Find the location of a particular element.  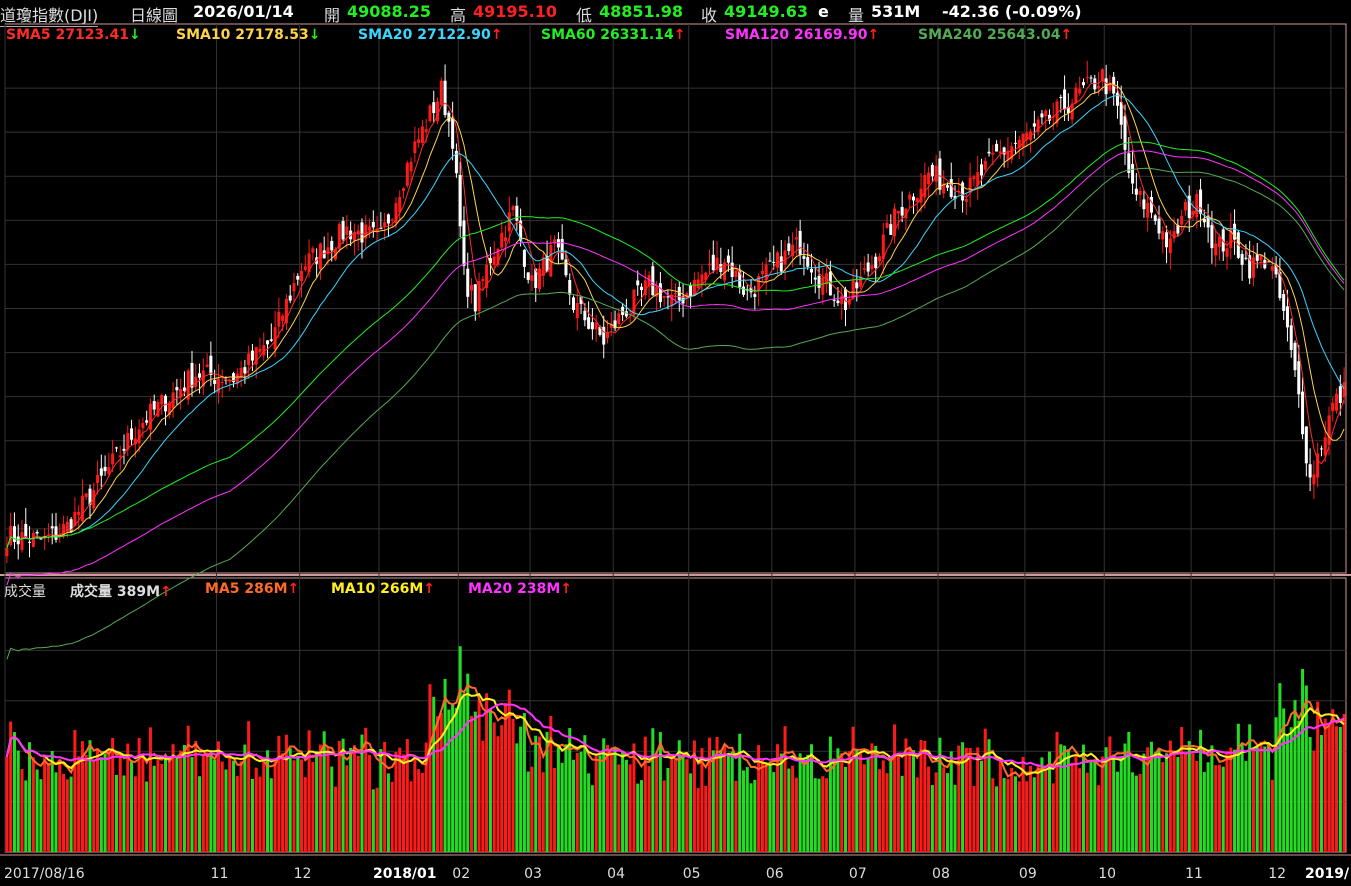

sma-legend-item: SMA60 26331.14↑ is located at coordinates (613, 35).